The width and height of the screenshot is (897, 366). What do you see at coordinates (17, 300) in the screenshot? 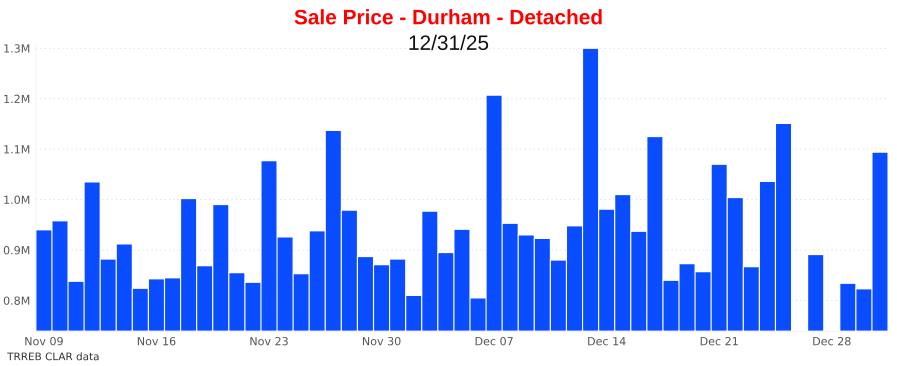
I see `y-tick-label: 0.8M` at bounding box center [17, 300].